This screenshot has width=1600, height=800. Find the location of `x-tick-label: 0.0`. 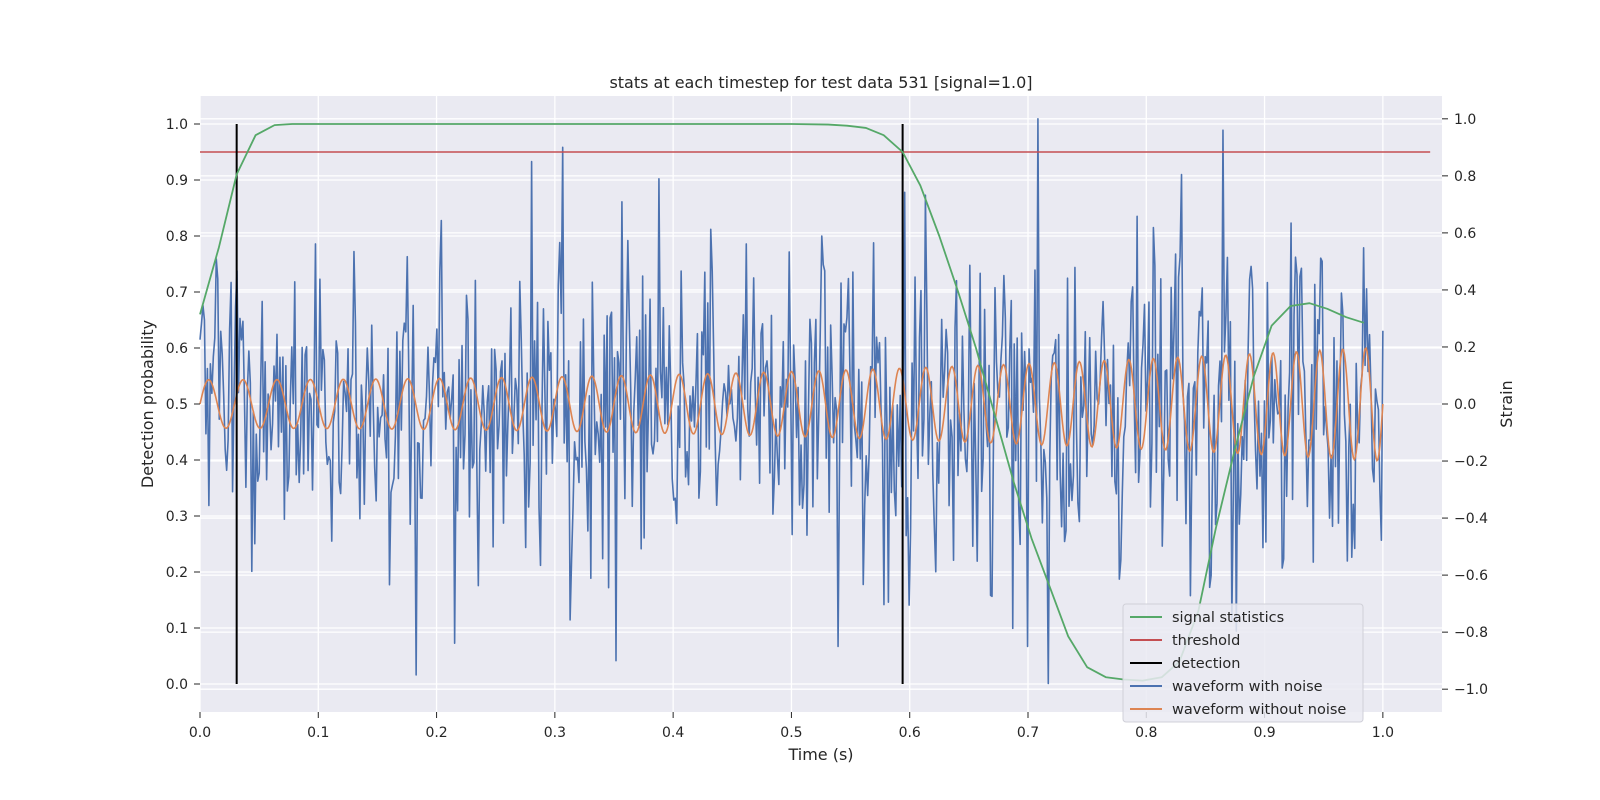

x-tick-label: 0.0 is located at coordinates (200, 733).